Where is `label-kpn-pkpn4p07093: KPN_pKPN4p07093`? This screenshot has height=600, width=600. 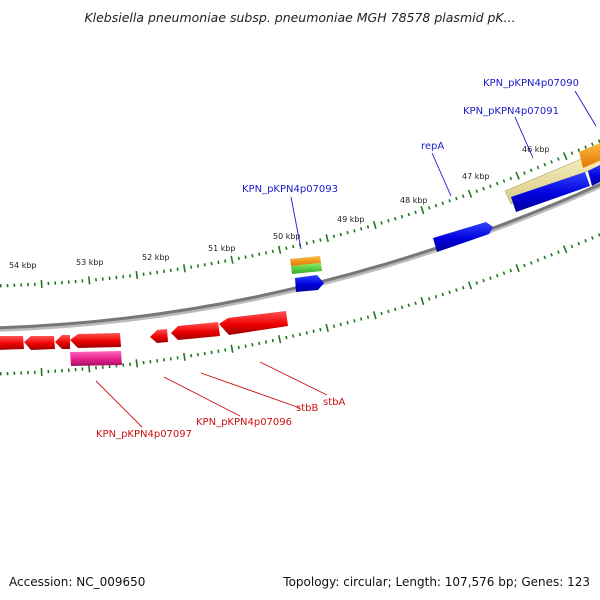
label-kpn-pkpn4p07093: KPN_pKPN4p07093 is located at coordinates (290, 189).